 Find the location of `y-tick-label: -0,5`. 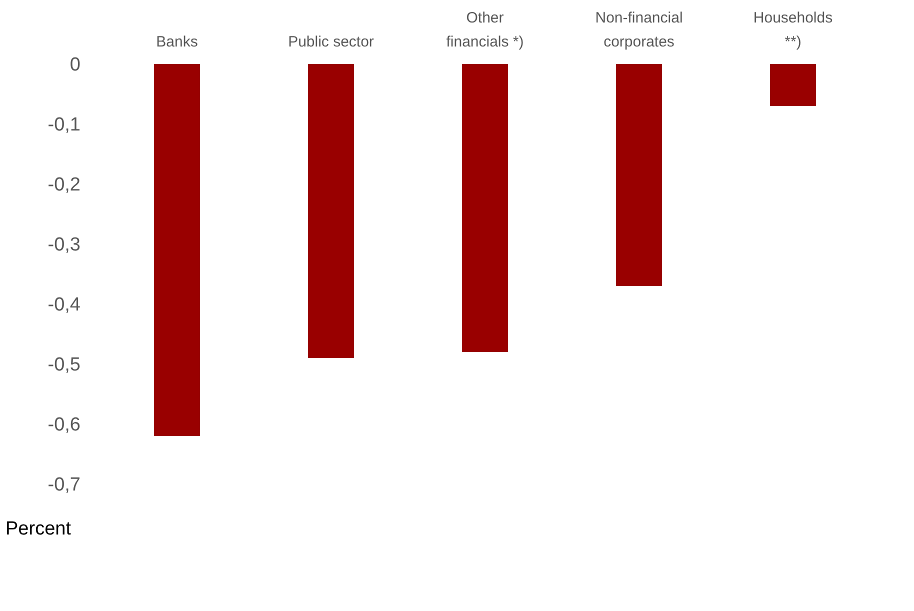

y-tick-label: -0,5 is located at coordinates (64, 365).